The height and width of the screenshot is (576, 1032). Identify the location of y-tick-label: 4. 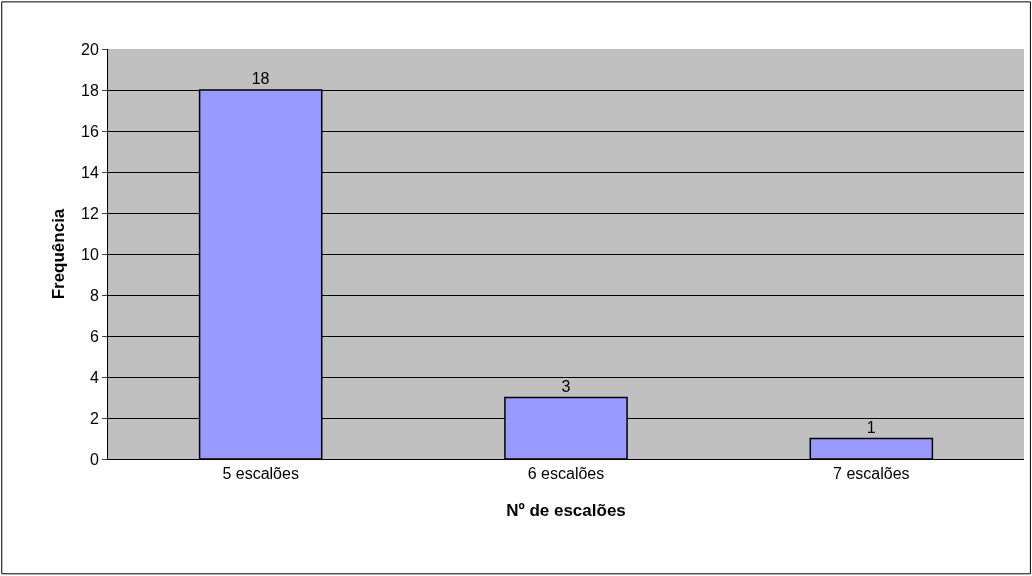
(94, 377).